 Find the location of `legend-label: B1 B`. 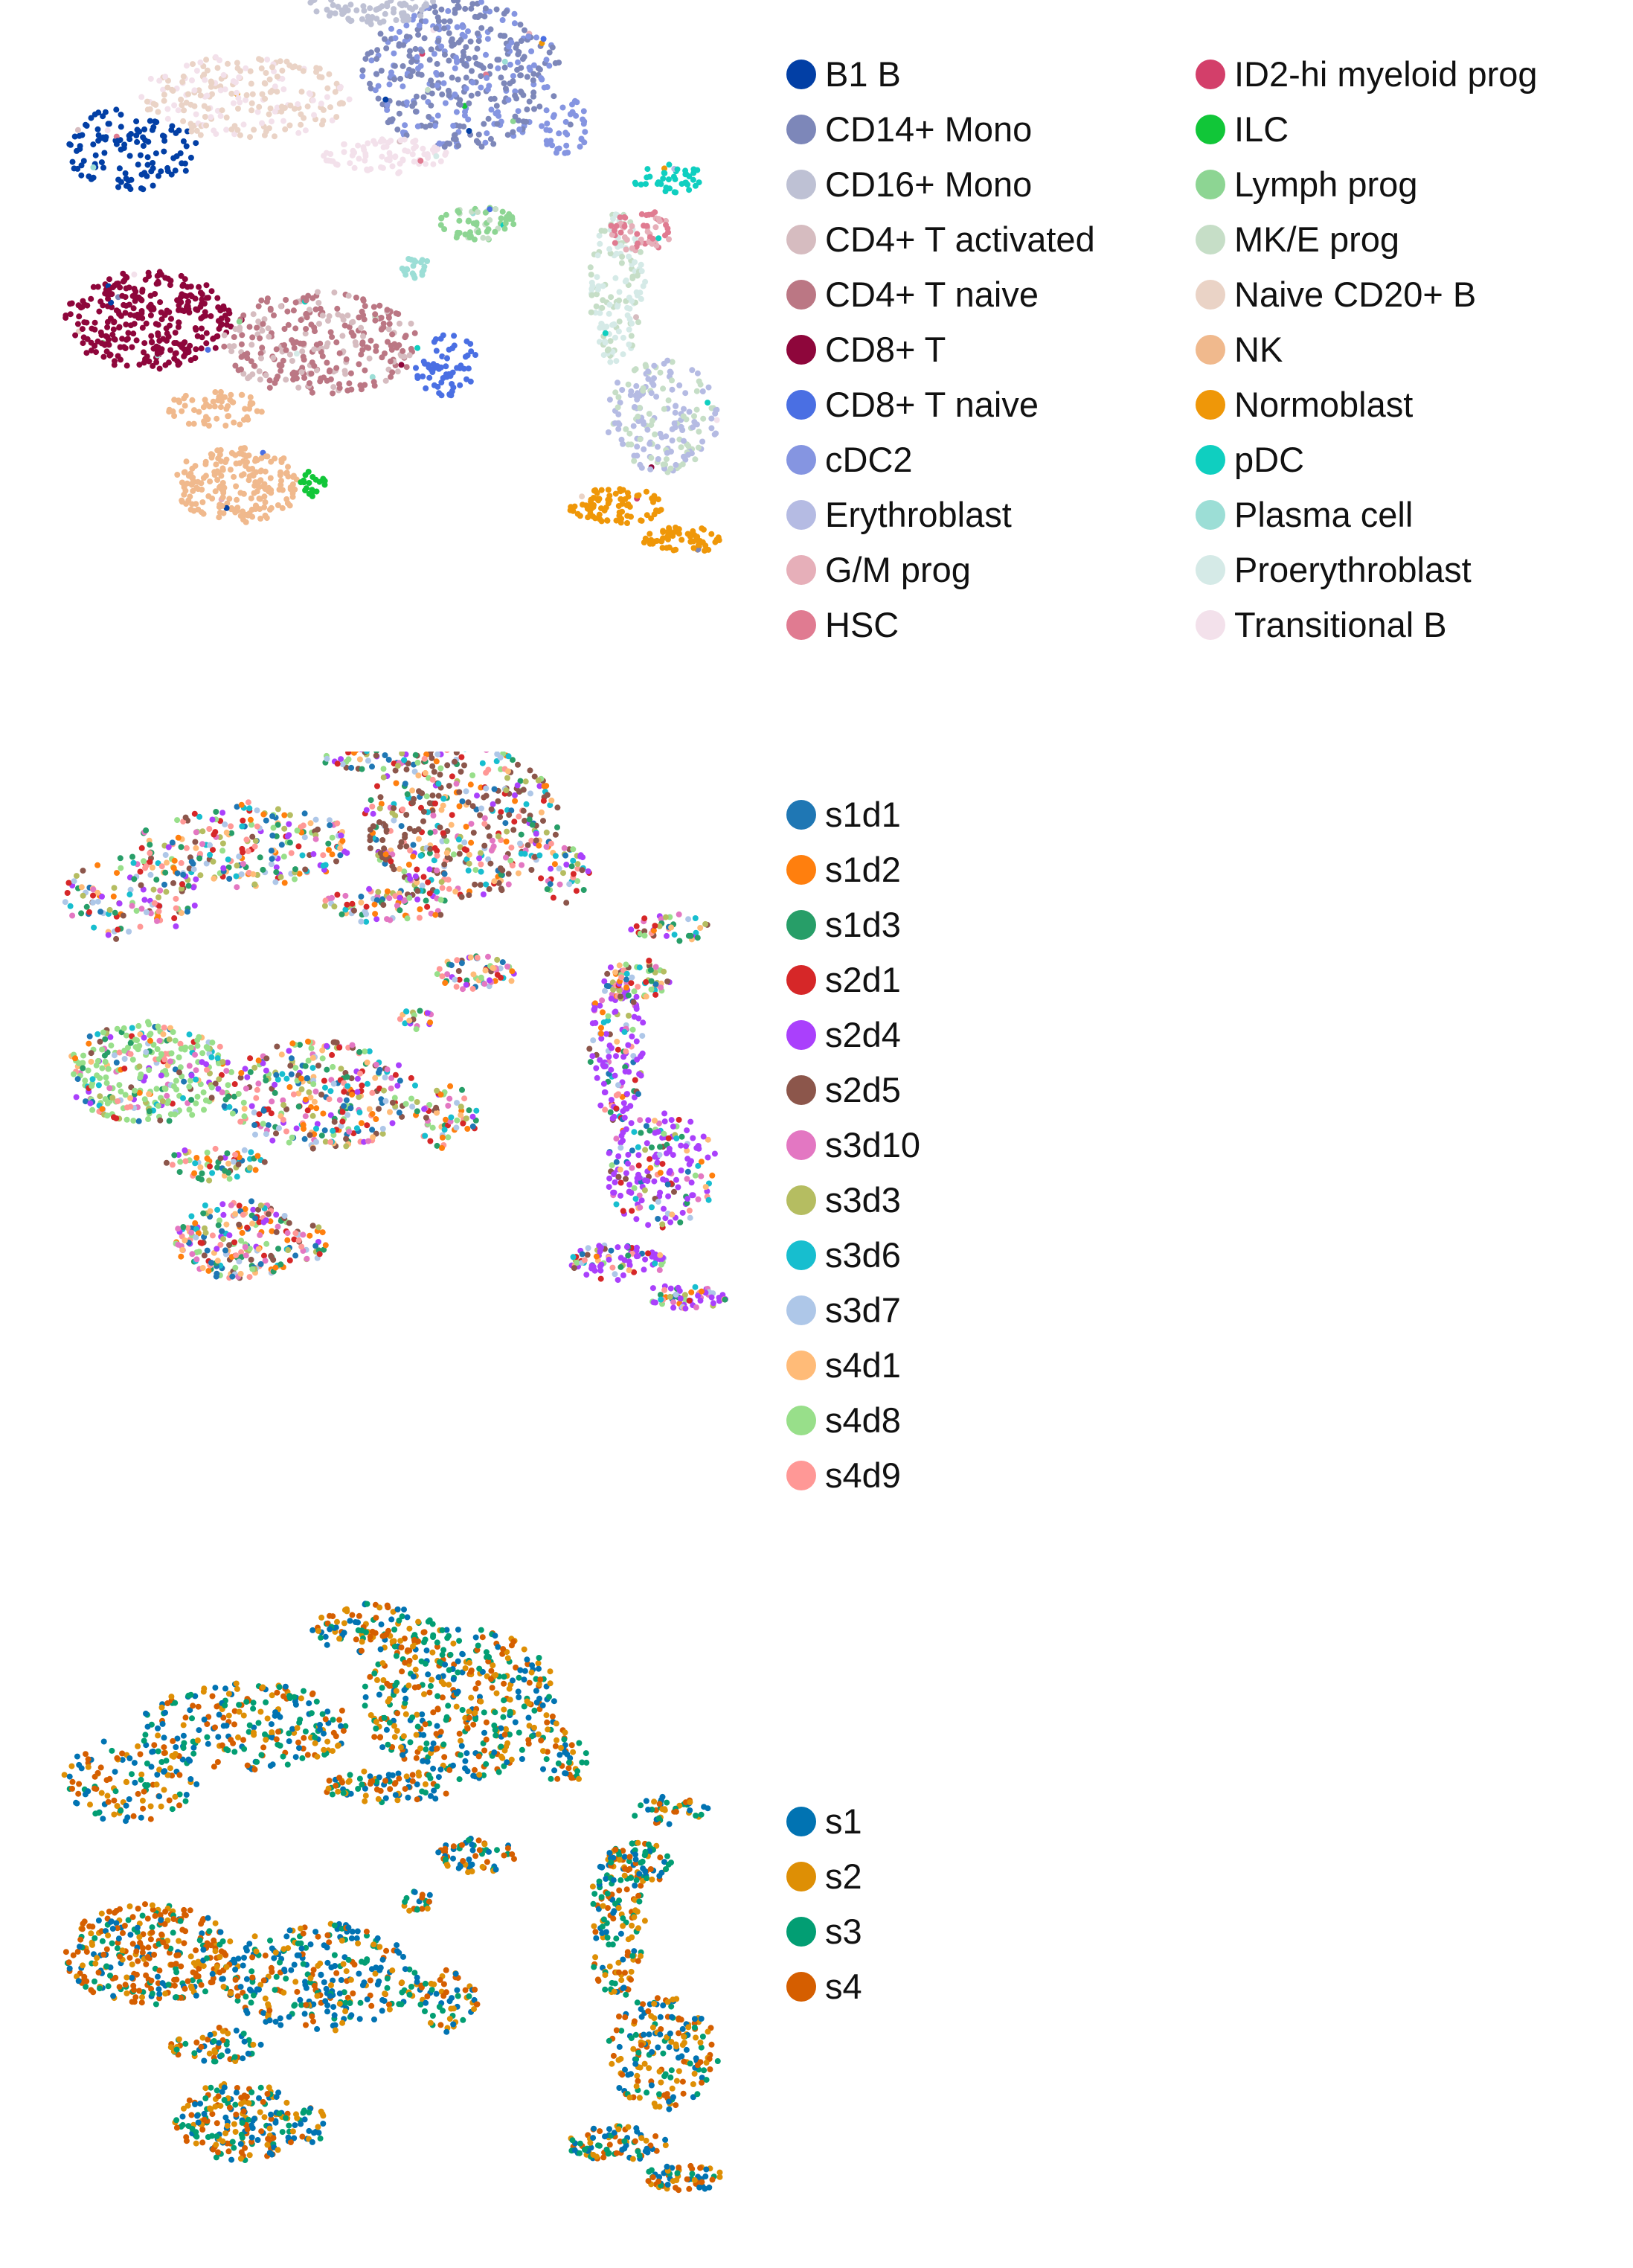

legend-label: B1 B is located at coordinates (863, 74).